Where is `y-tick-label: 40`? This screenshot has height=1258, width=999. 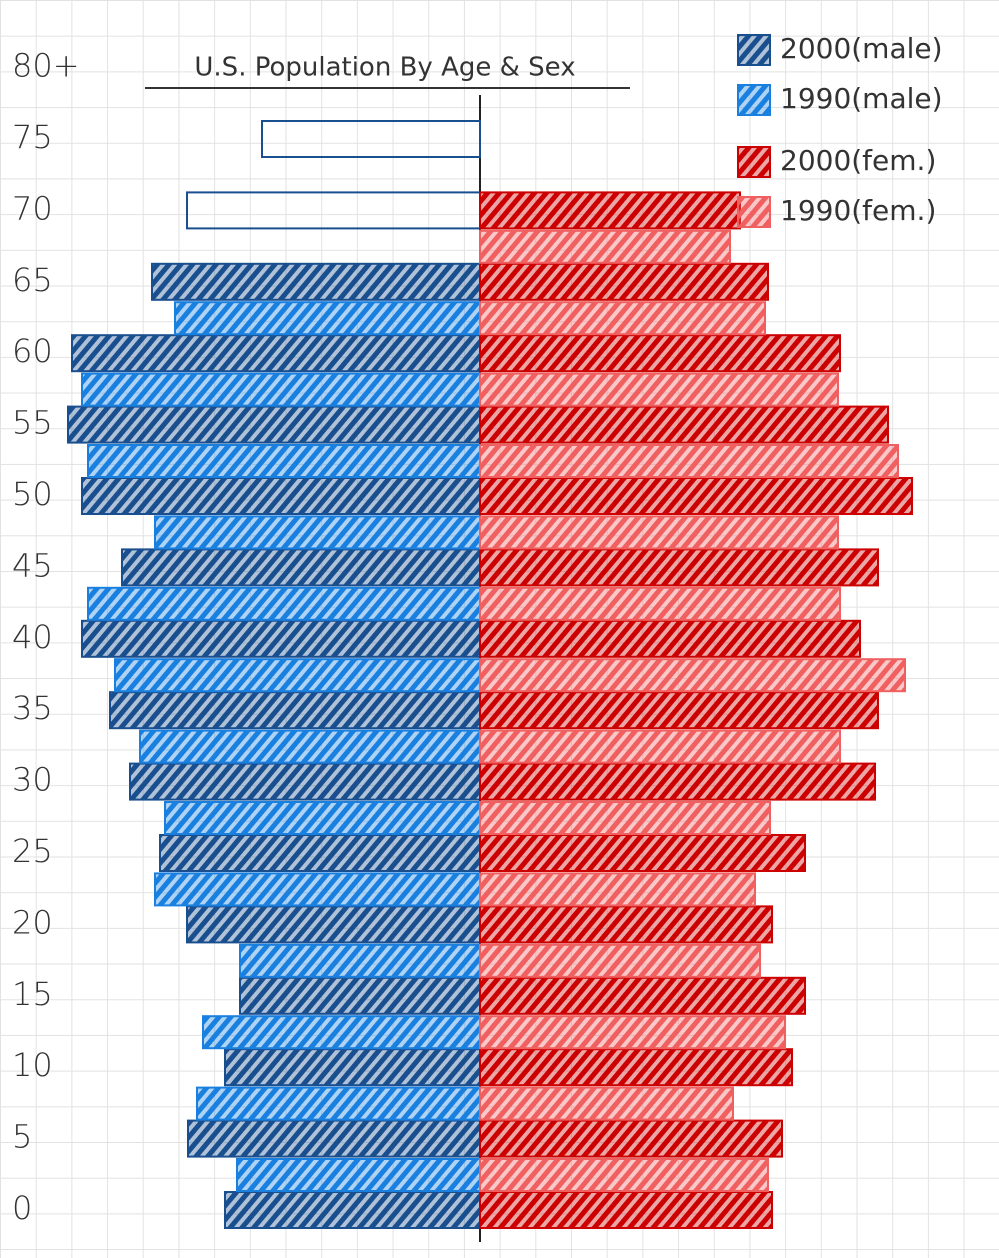 y-tick-label: 40 is located at coordinates (32, 637).